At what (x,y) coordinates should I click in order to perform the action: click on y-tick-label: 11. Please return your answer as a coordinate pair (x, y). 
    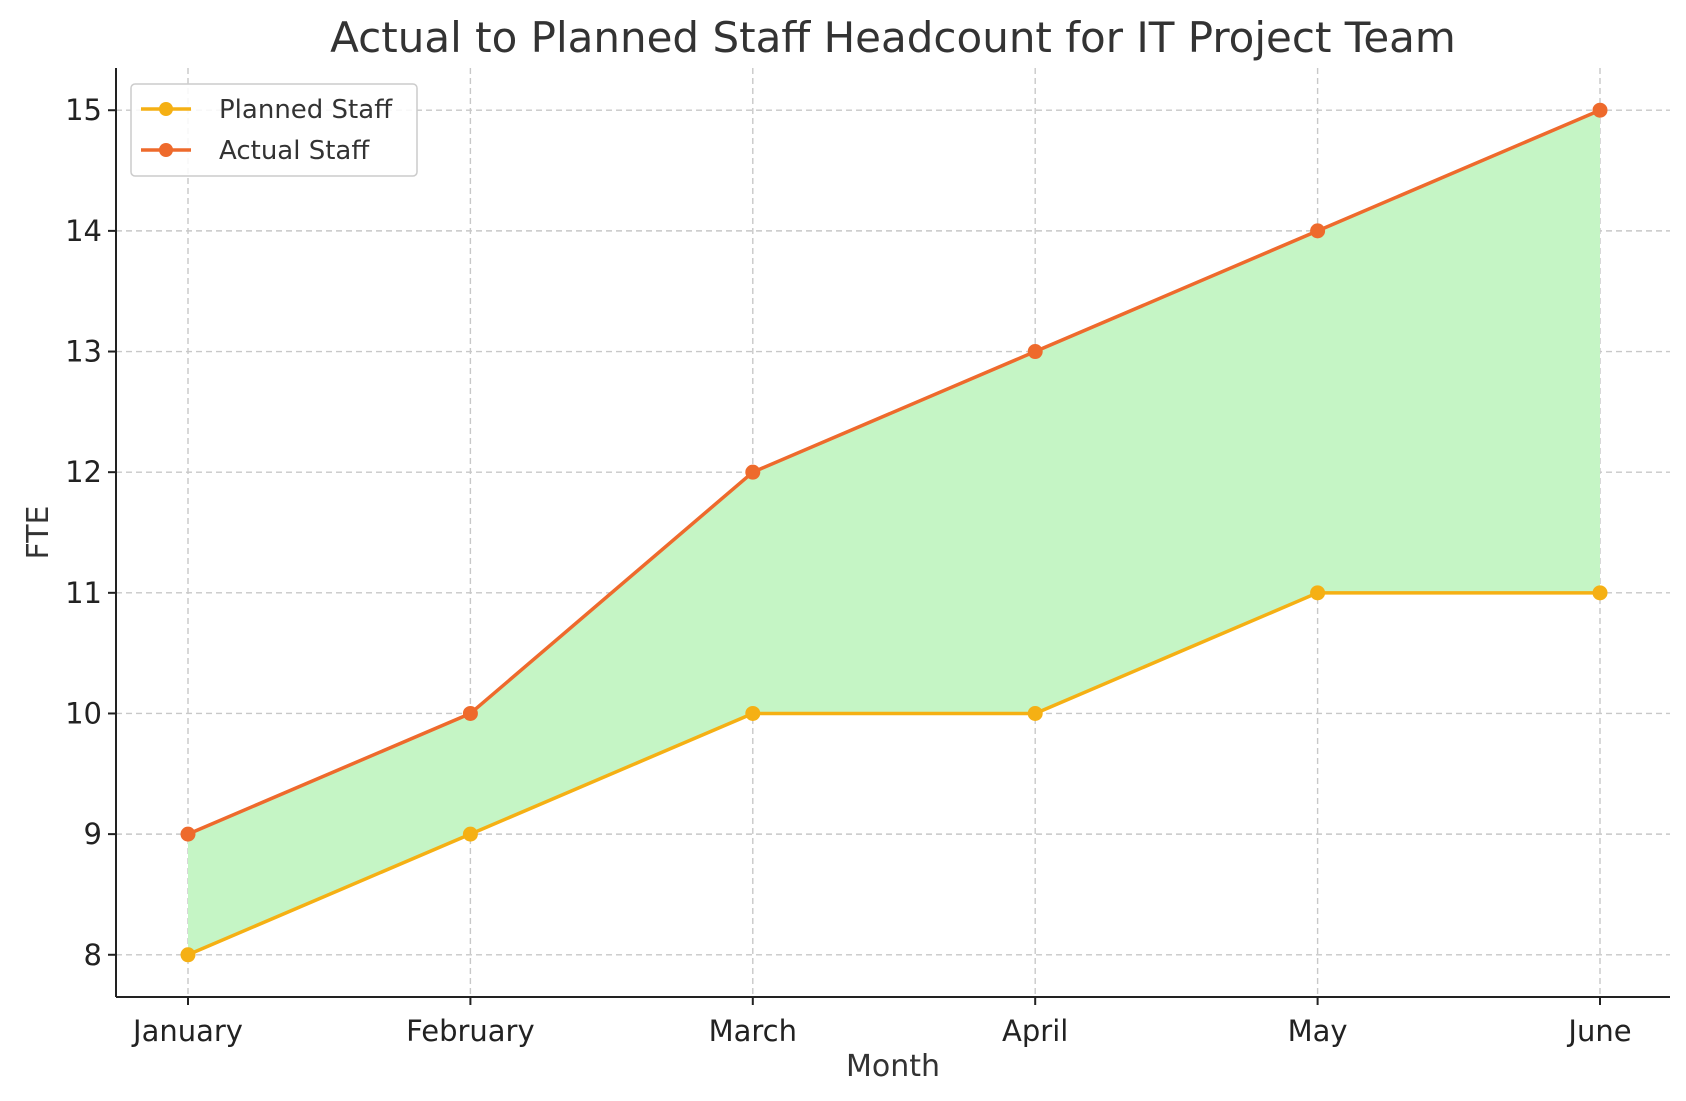
    Looking at the image, I should click on (83, 593).